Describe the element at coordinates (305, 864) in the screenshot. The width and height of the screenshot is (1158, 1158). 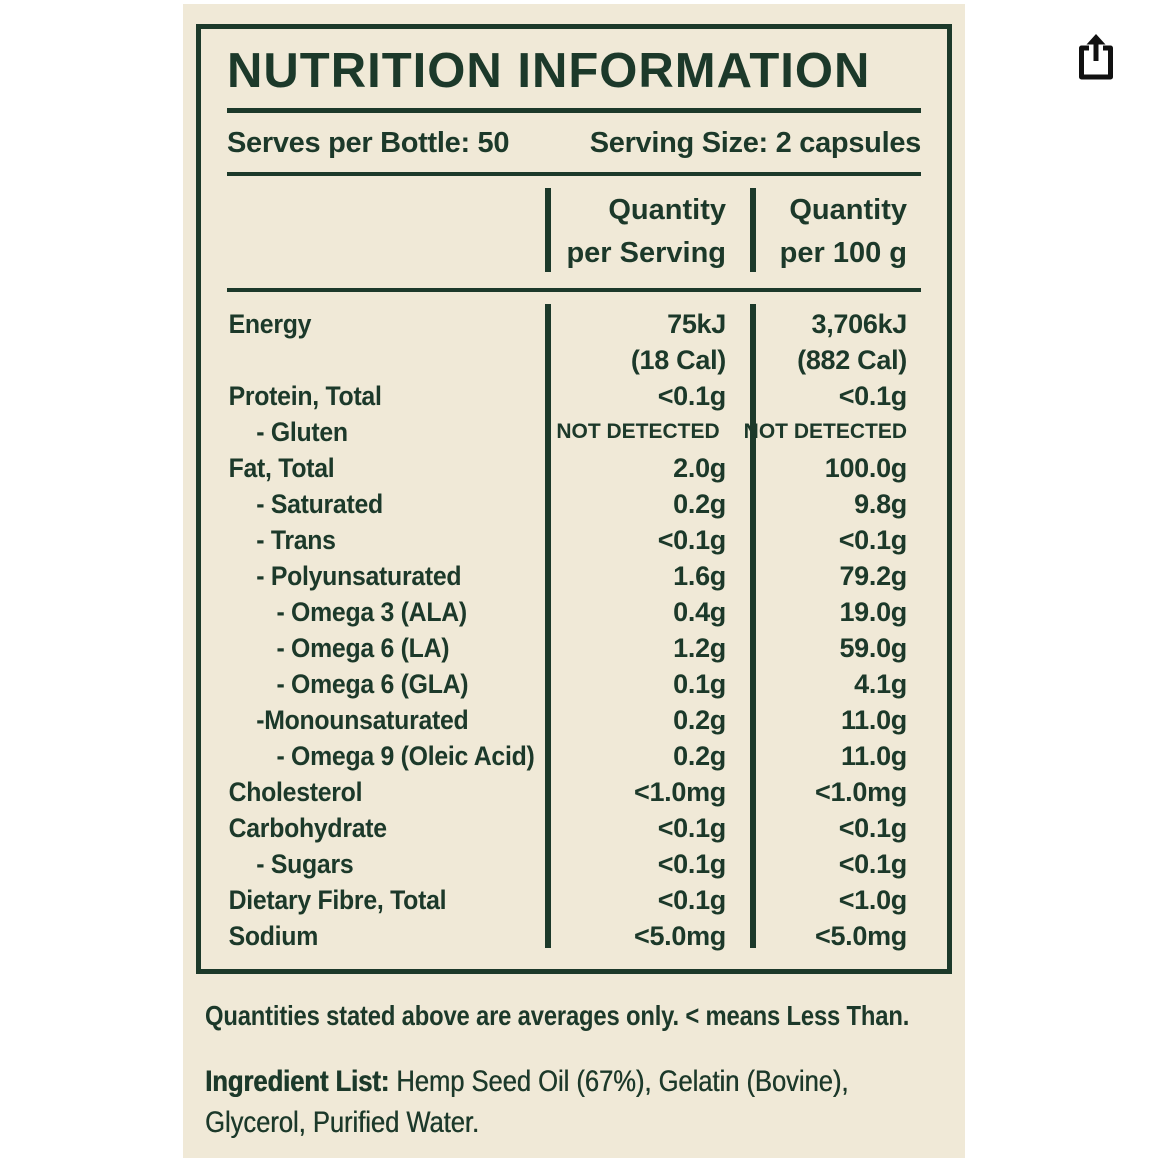
I see `nutrient-label: - Sugars` at that location.